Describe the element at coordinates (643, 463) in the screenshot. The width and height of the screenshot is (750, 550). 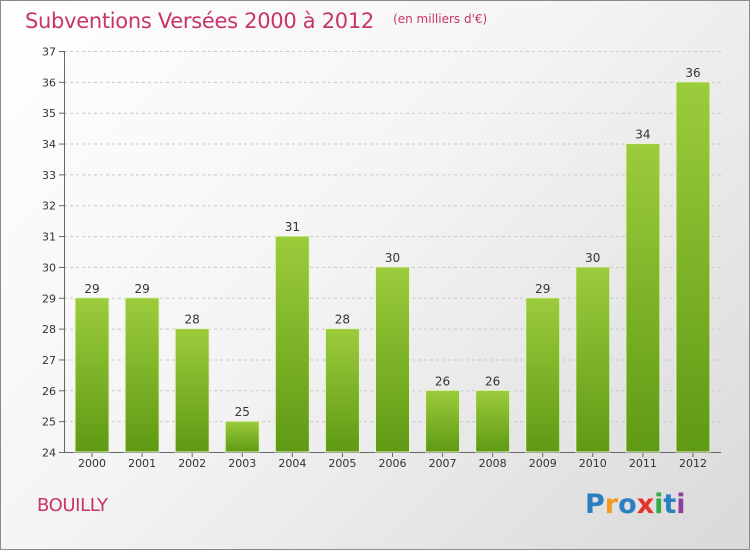
I see `x-tick-label: 2011` at that location.